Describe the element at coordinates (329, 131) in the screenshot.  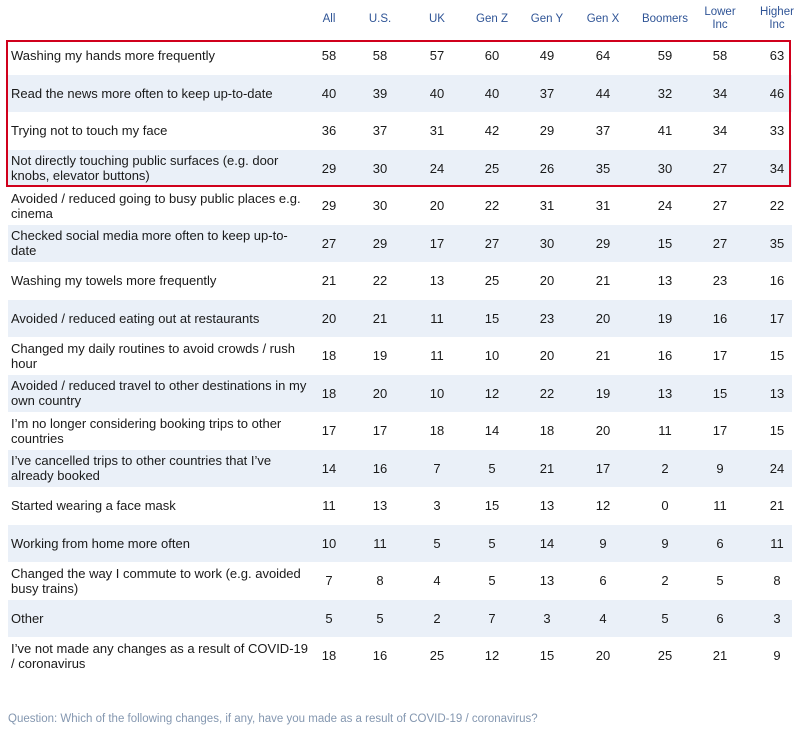
I see `table-cell: 36` at that location.